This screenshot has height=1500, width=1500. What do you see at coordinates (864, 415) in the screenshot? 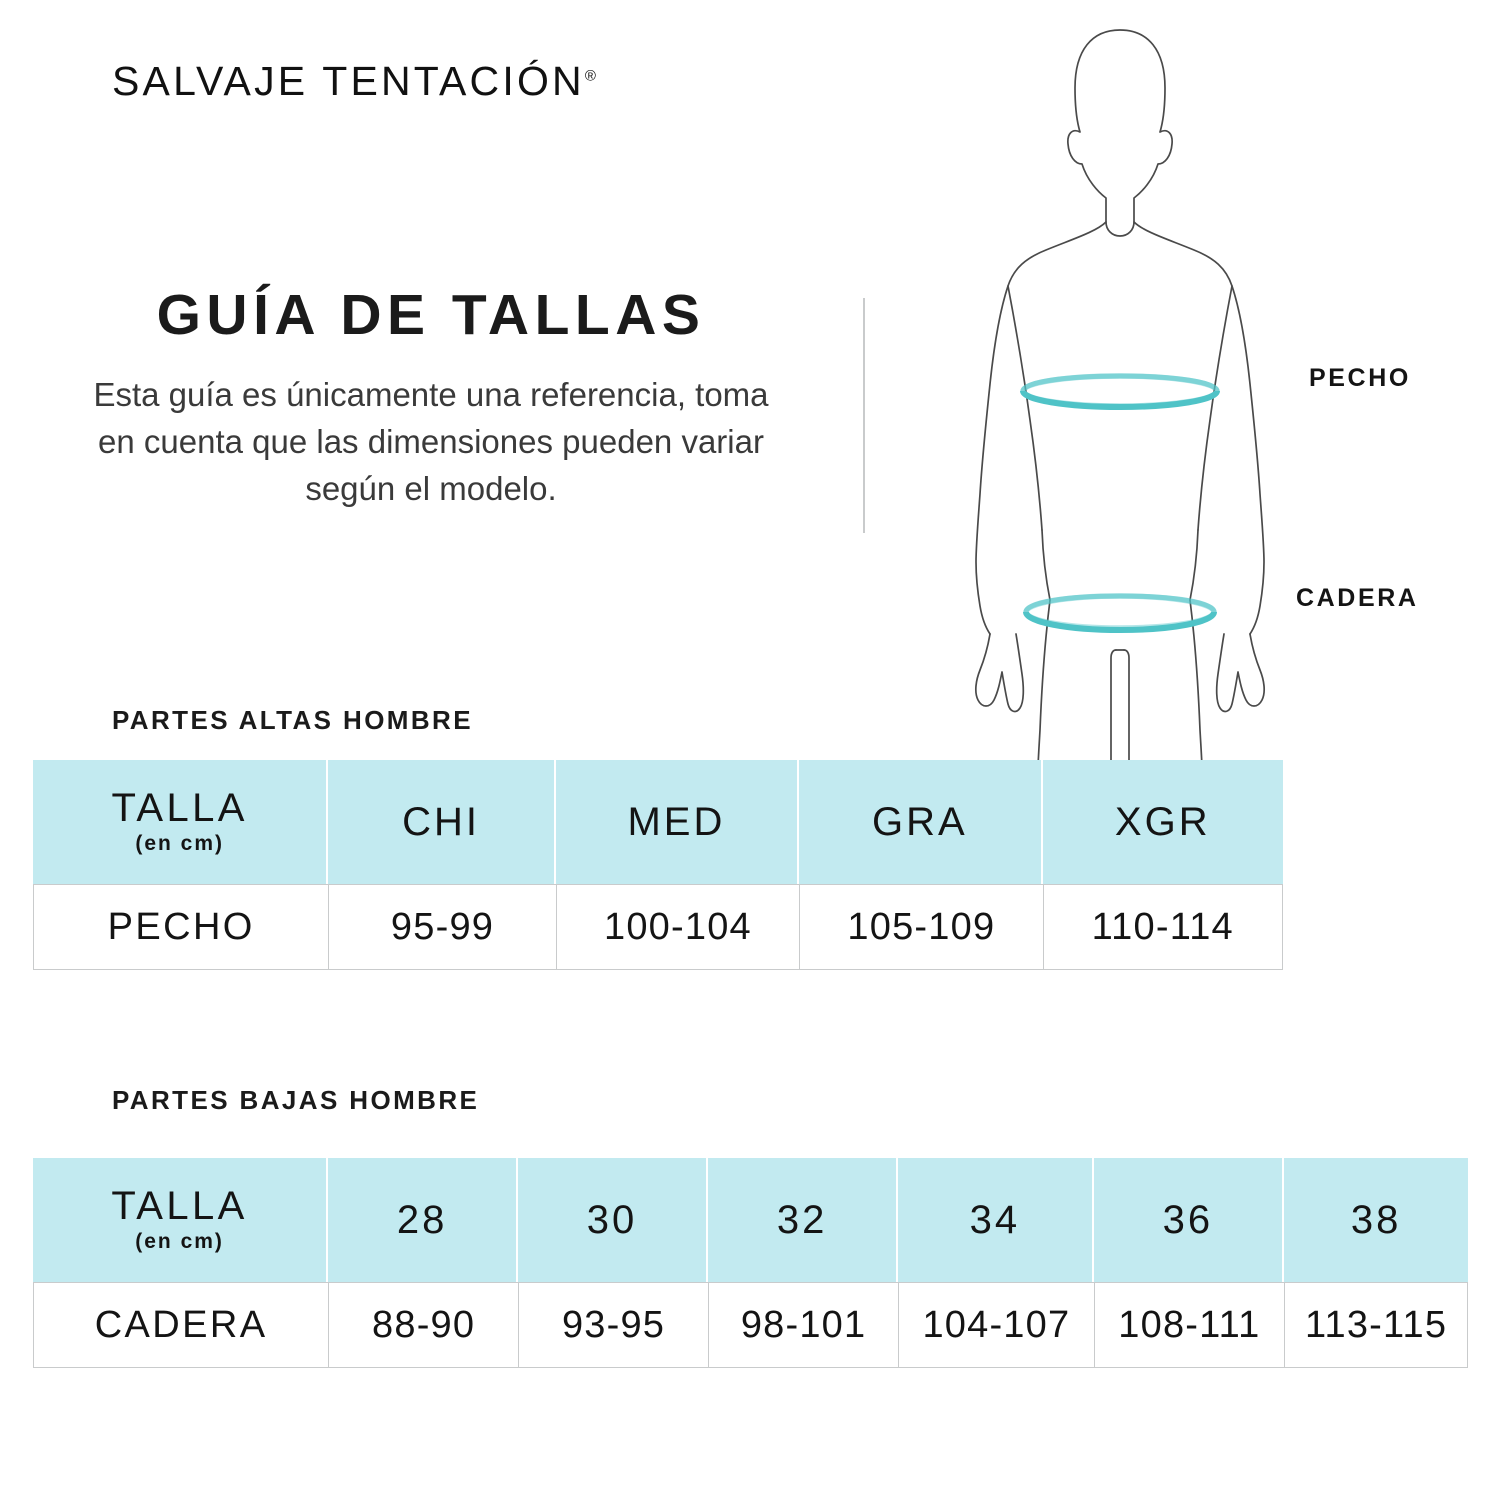
I see `vertical-divider` at bounding box center [864, 415].